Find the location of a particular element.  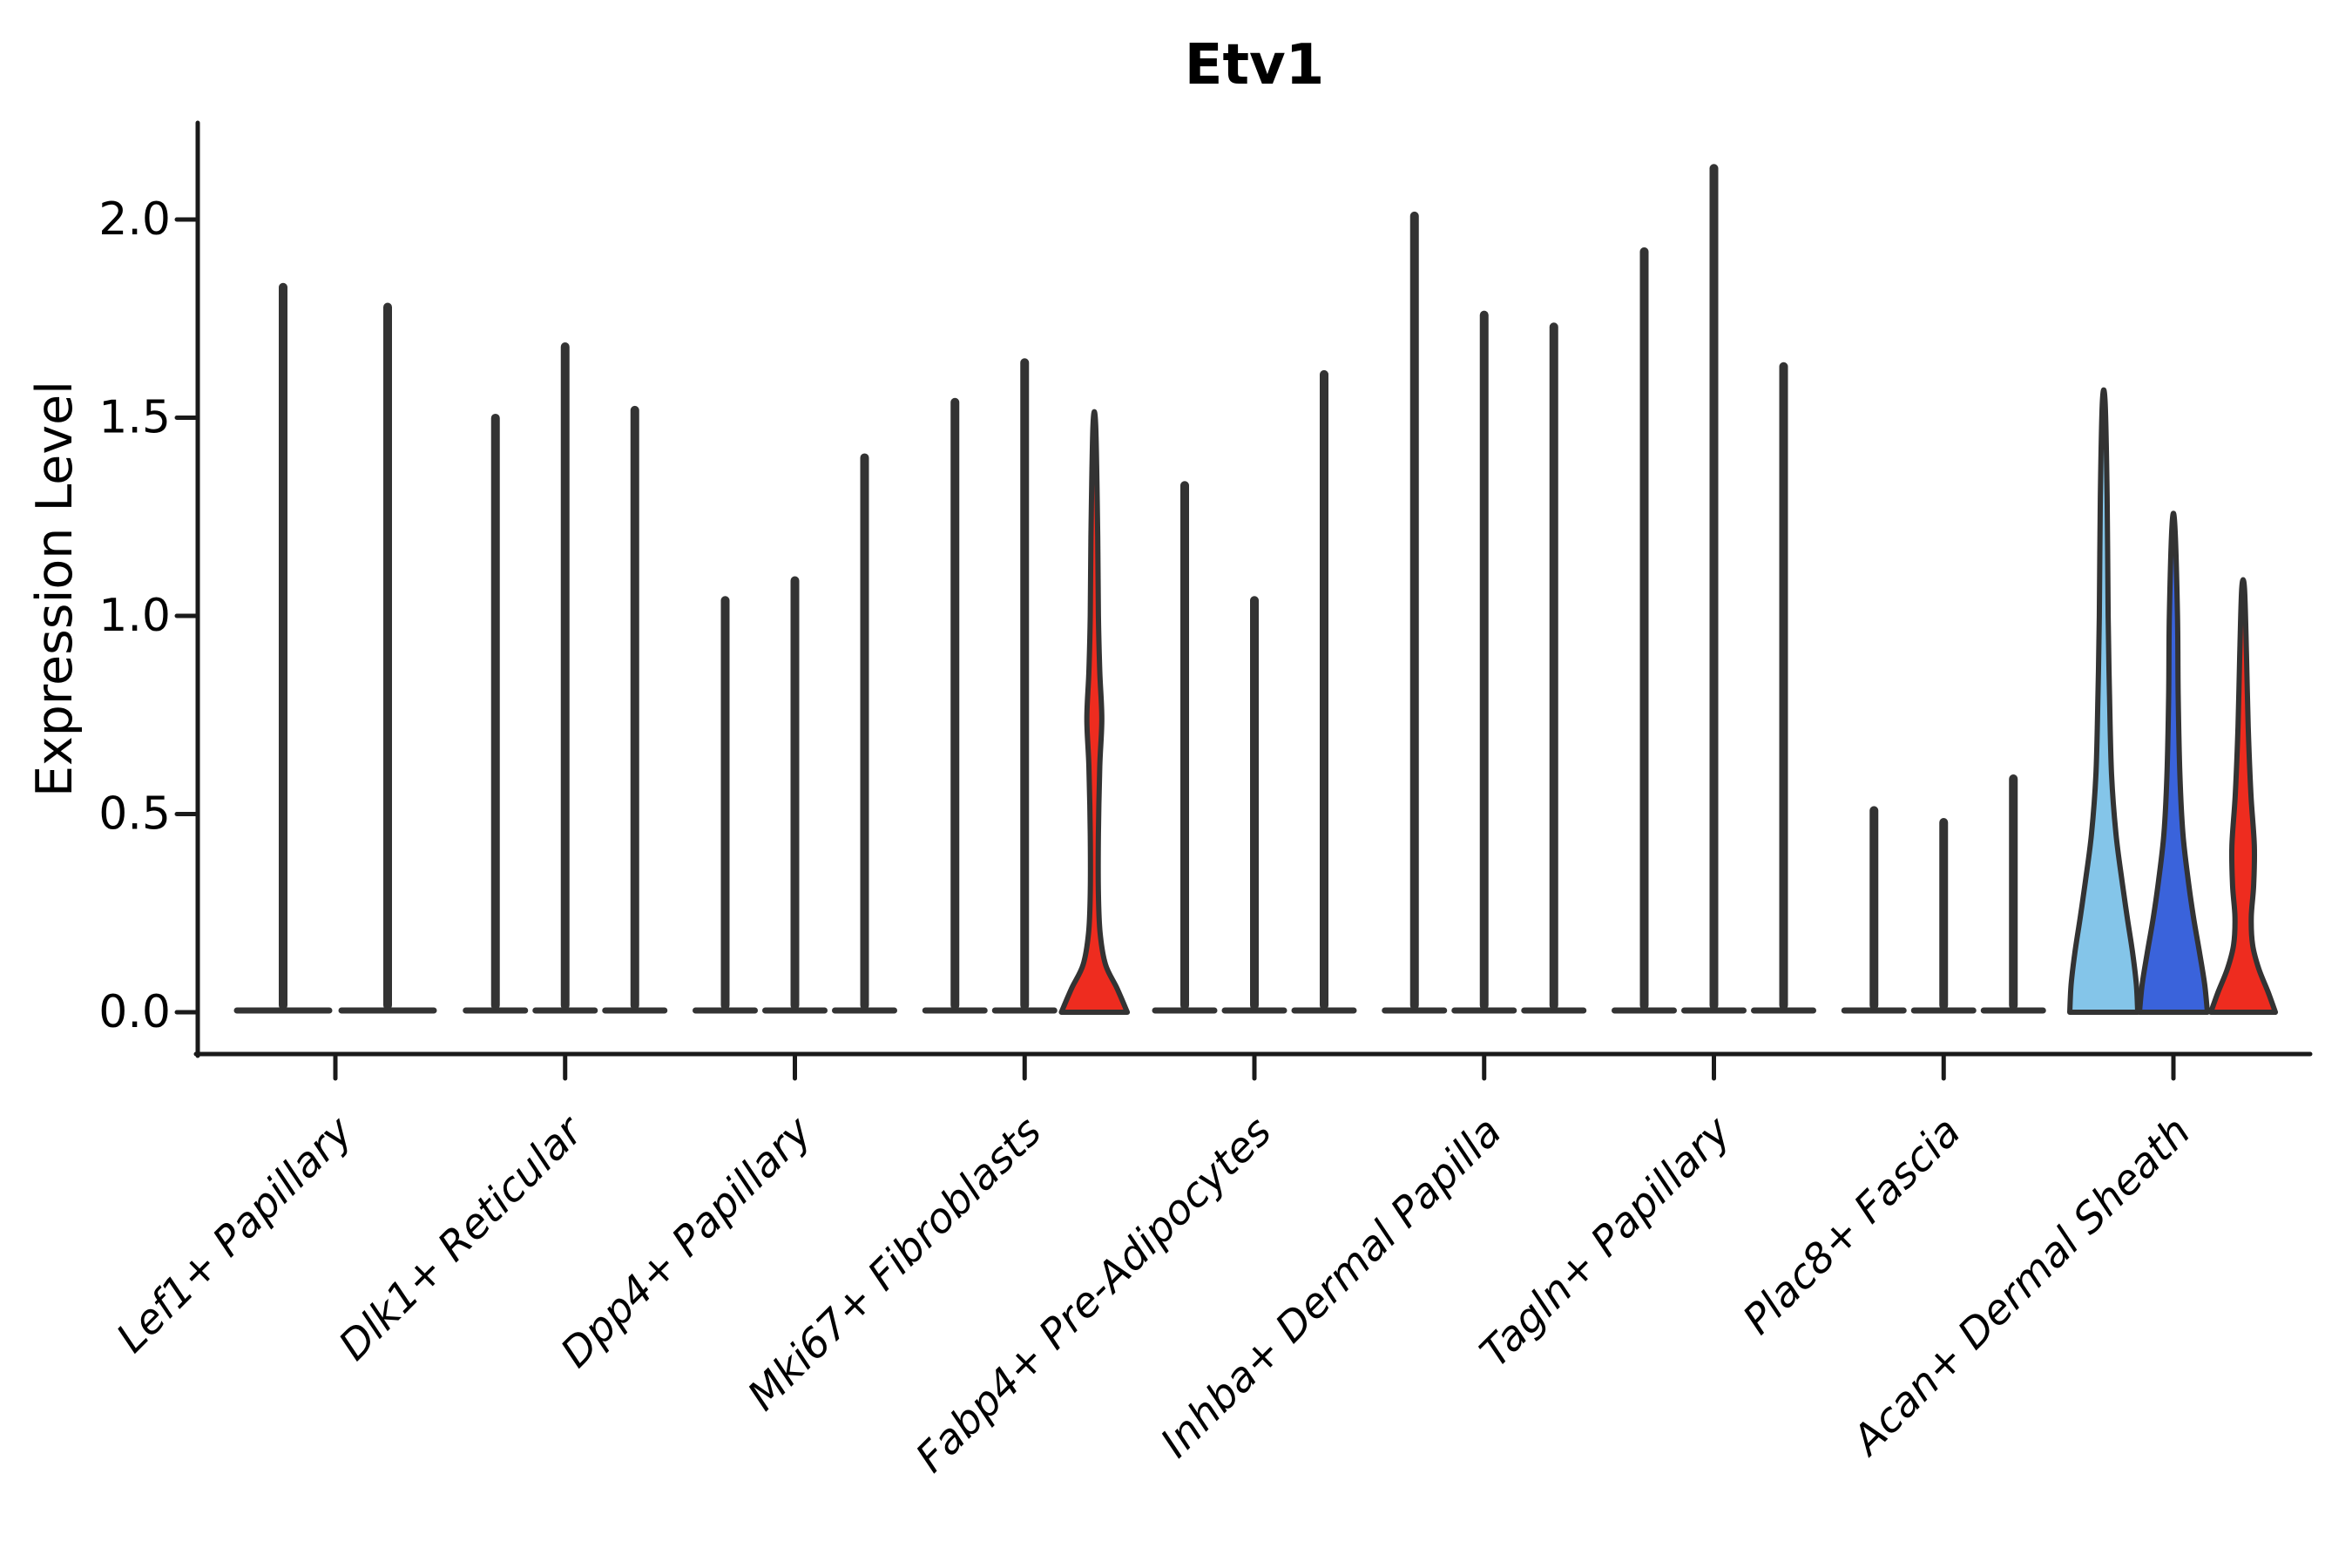

y-tick-label-2: 1.0 is located at coordinates (134, 616).